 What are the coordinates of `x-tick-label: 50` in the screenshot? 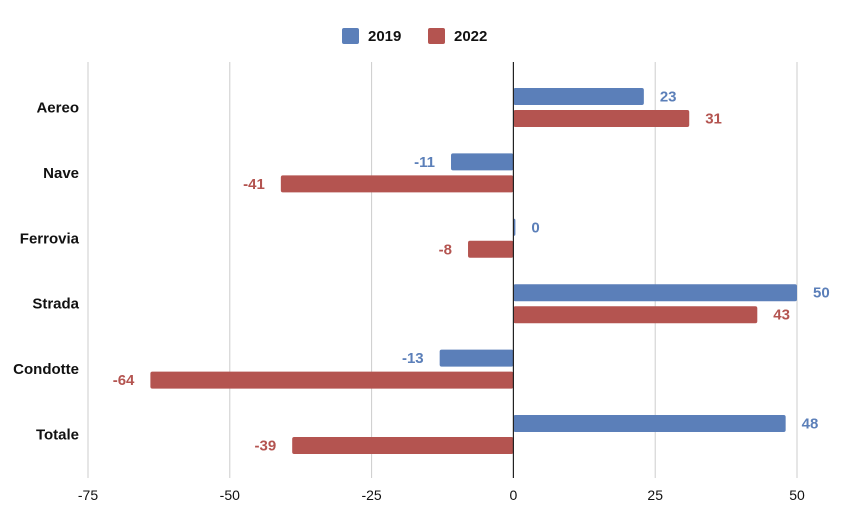 It's located at (797, 495).